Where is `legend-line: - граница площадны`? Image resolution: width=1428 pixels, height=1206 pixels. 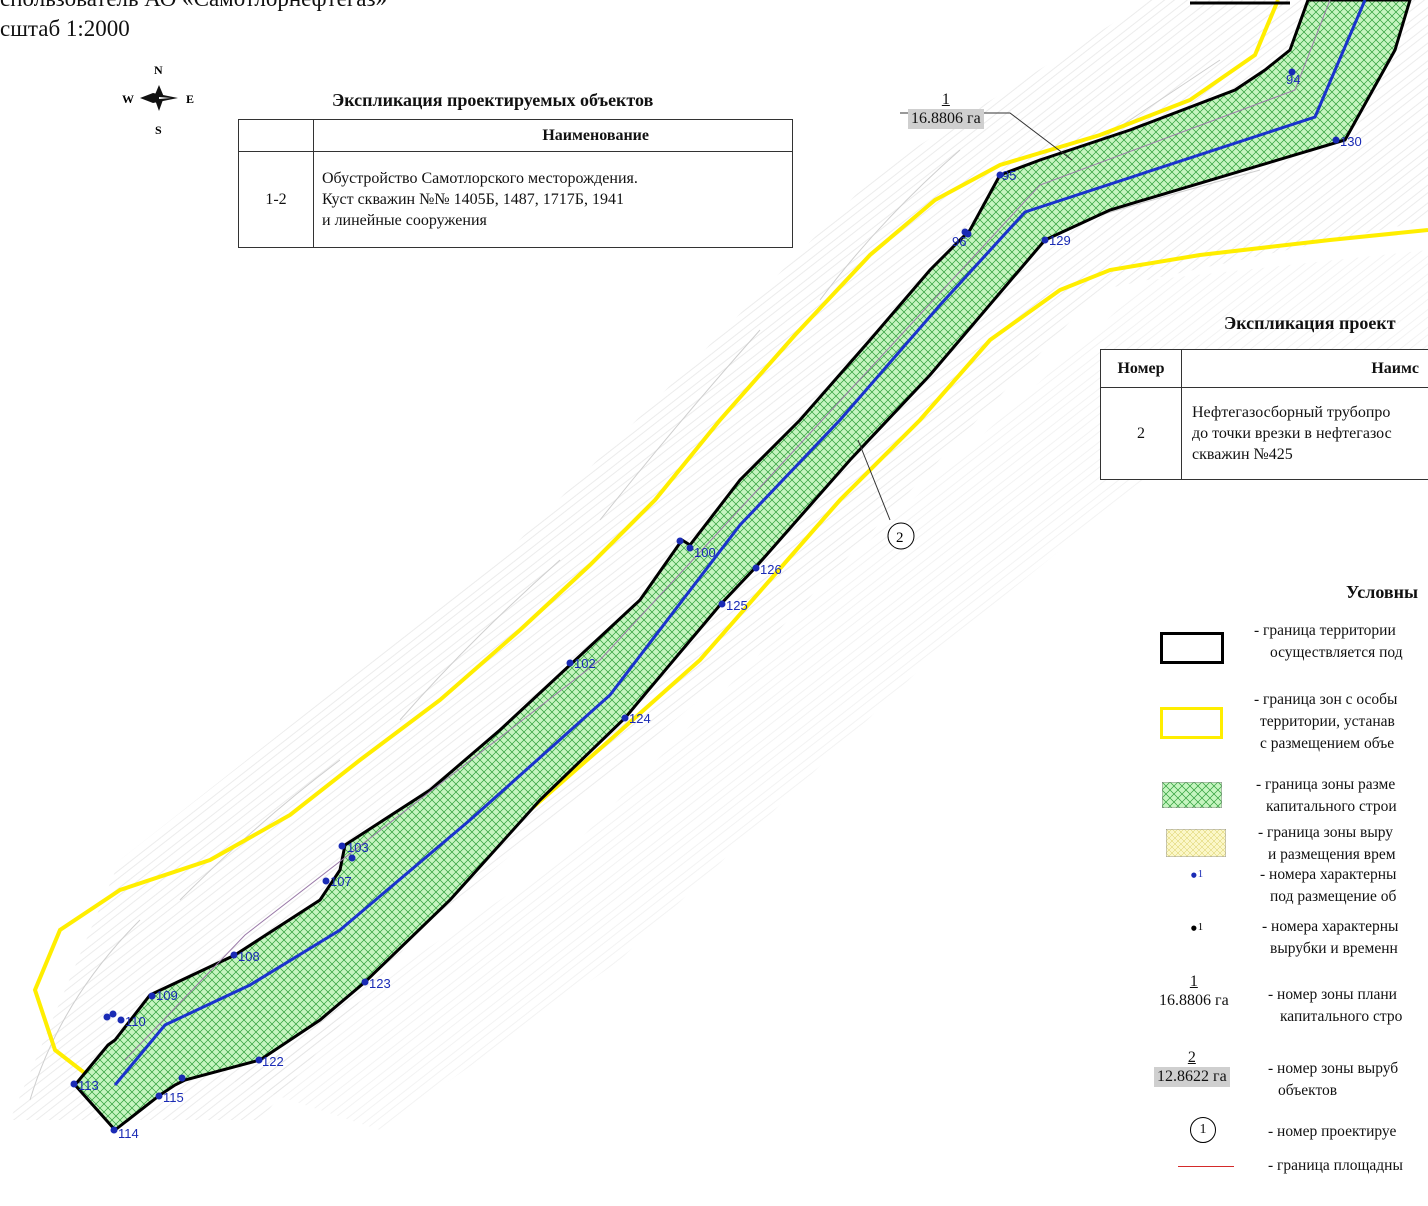
legend-line: - граница площадны is located at coordinates (1335, 1165).